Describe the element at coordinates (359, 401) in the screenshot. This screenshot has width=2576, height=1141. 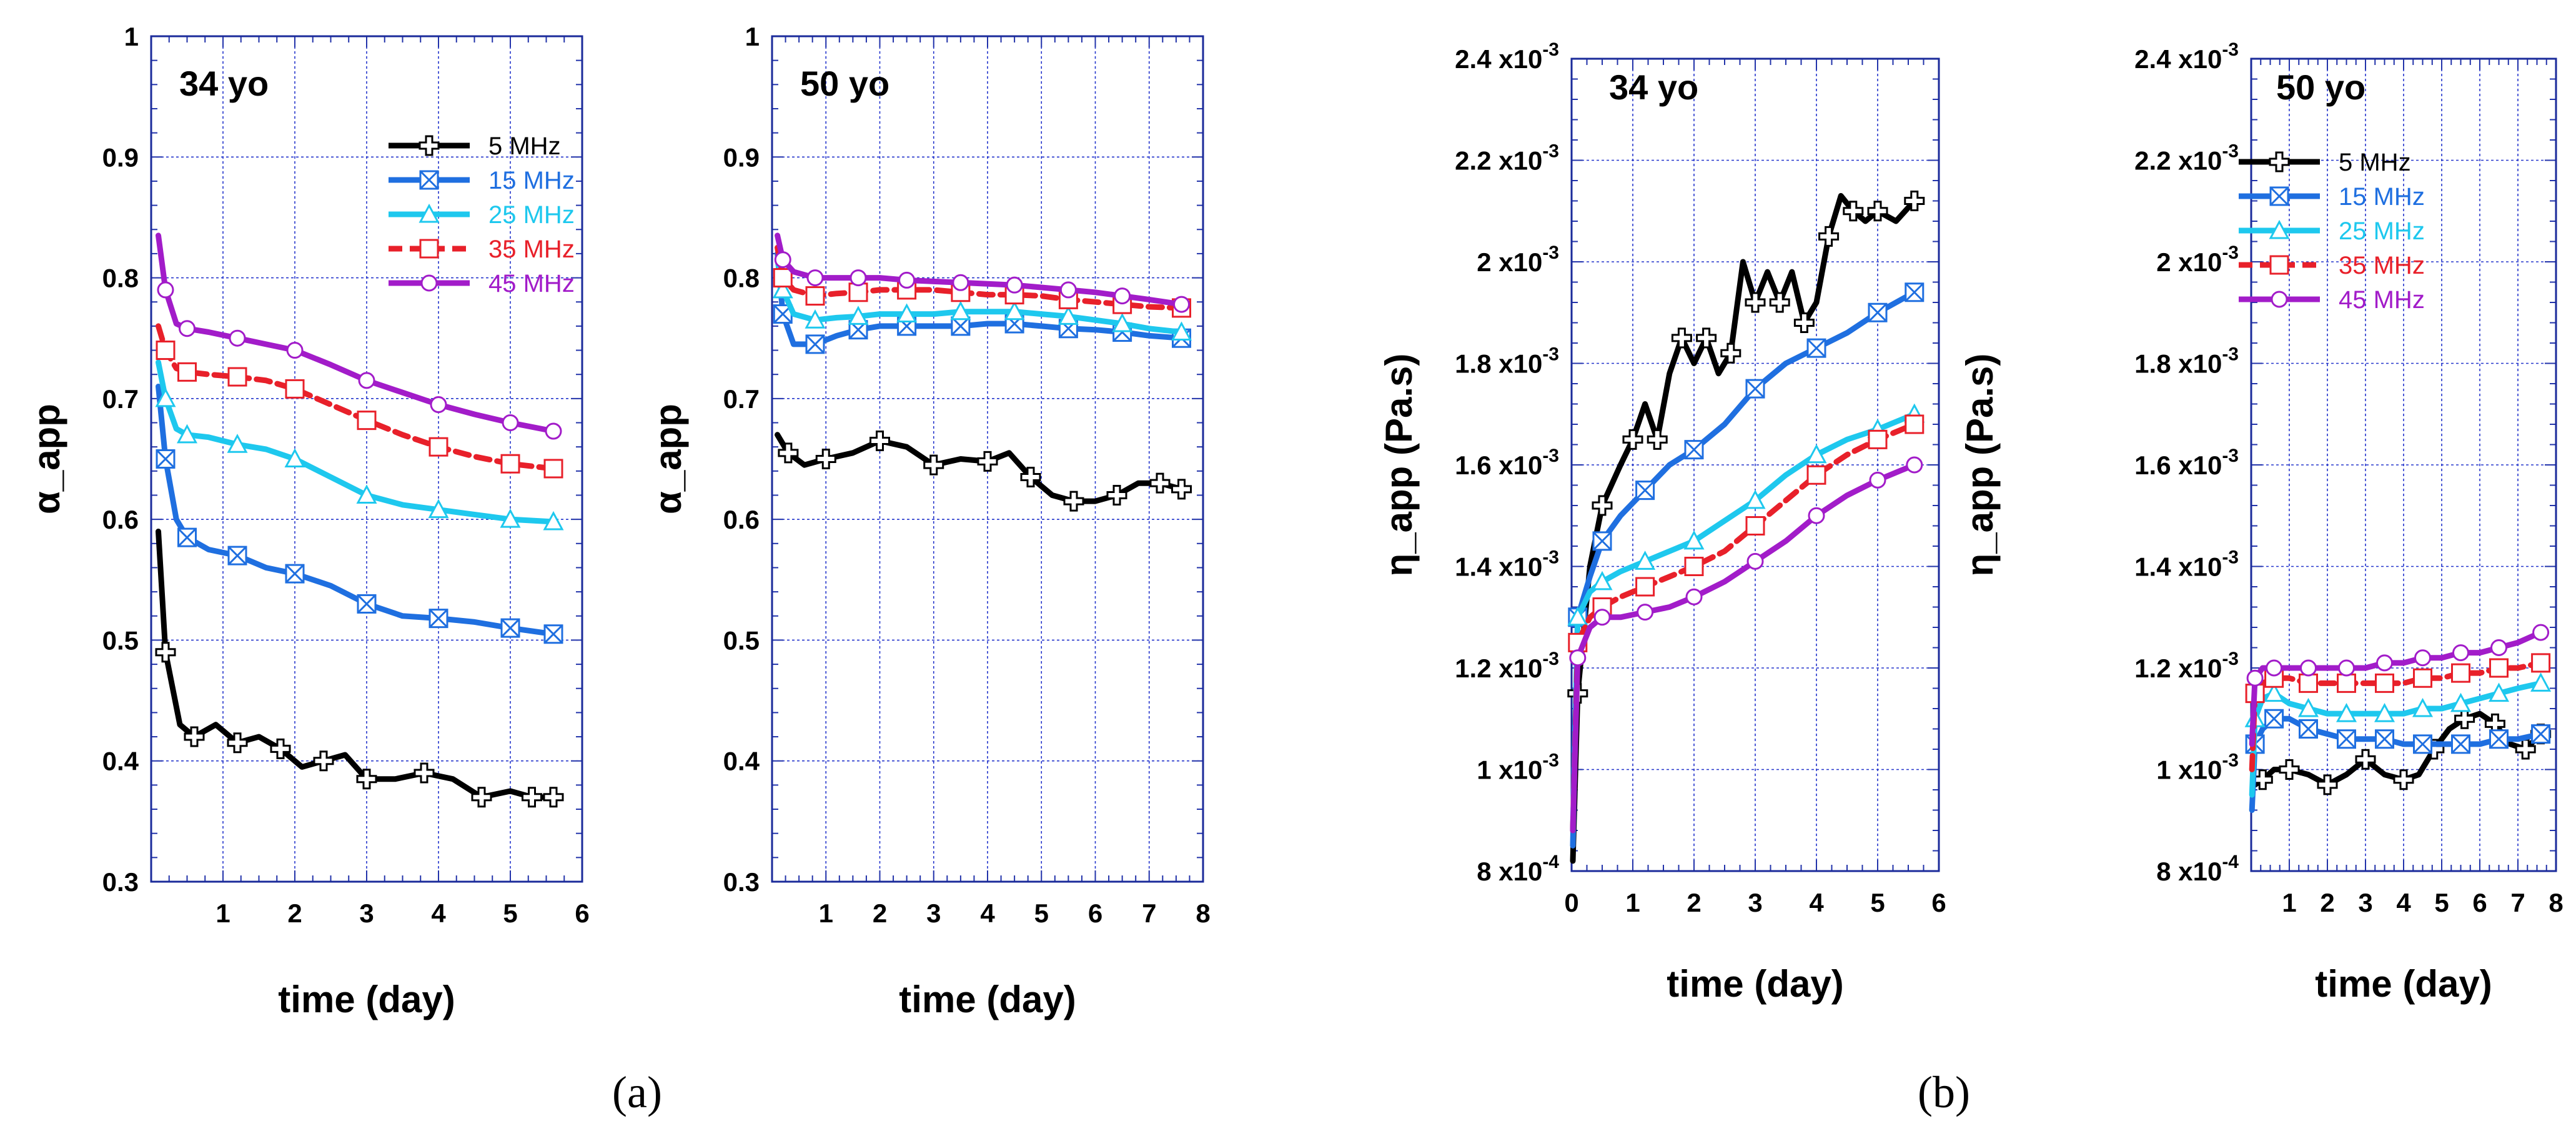
I see `series-35-mhz` at that location.